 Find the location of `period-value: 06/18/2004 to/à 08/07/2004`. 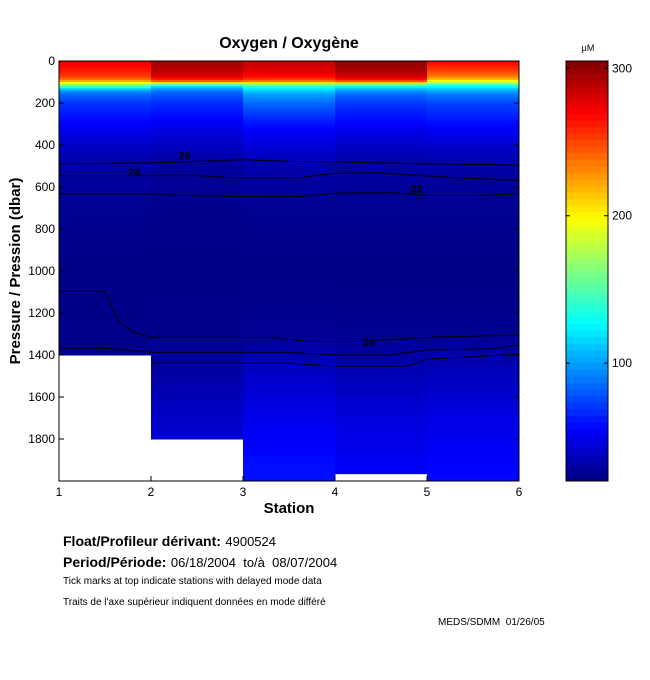

period-value: 06/18/2004 to/à 08/07/2004 is located at coordinates (254, 562).